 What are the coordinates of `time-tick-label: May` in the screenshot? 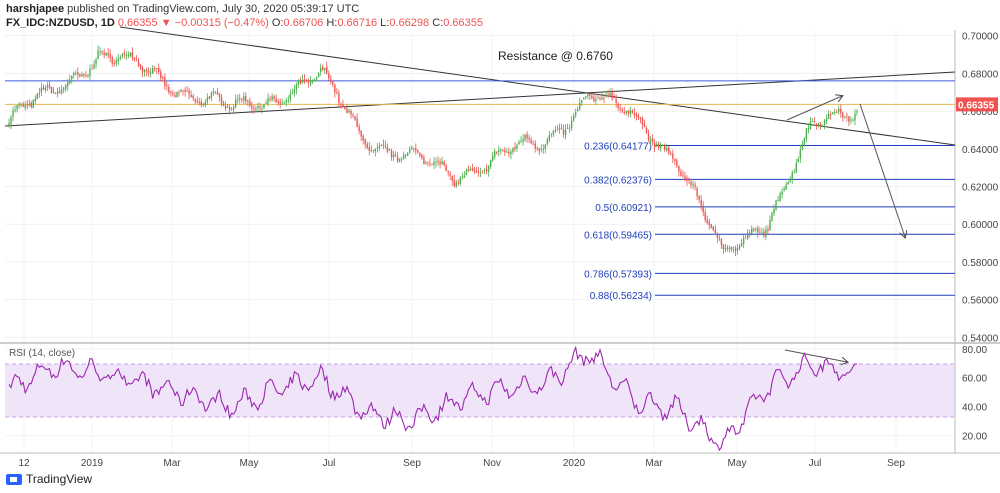 It's located at (737, 463).